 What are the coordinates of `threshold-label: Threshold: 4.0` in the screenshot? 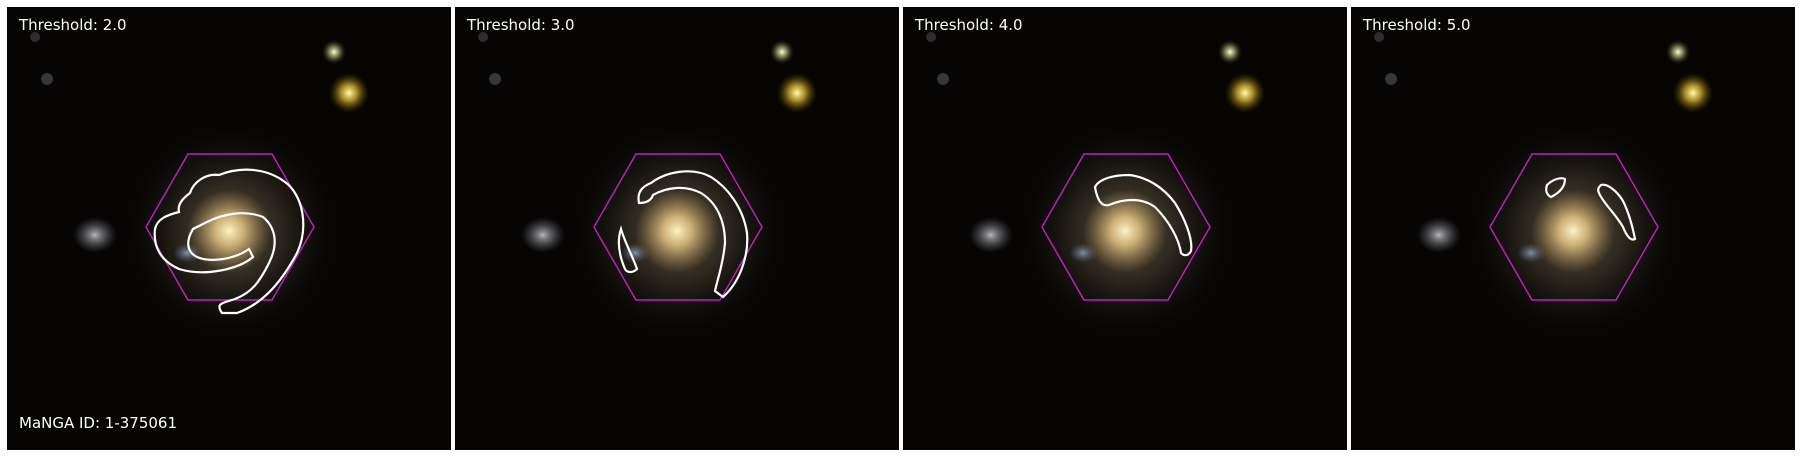 It's located at (969, 25).